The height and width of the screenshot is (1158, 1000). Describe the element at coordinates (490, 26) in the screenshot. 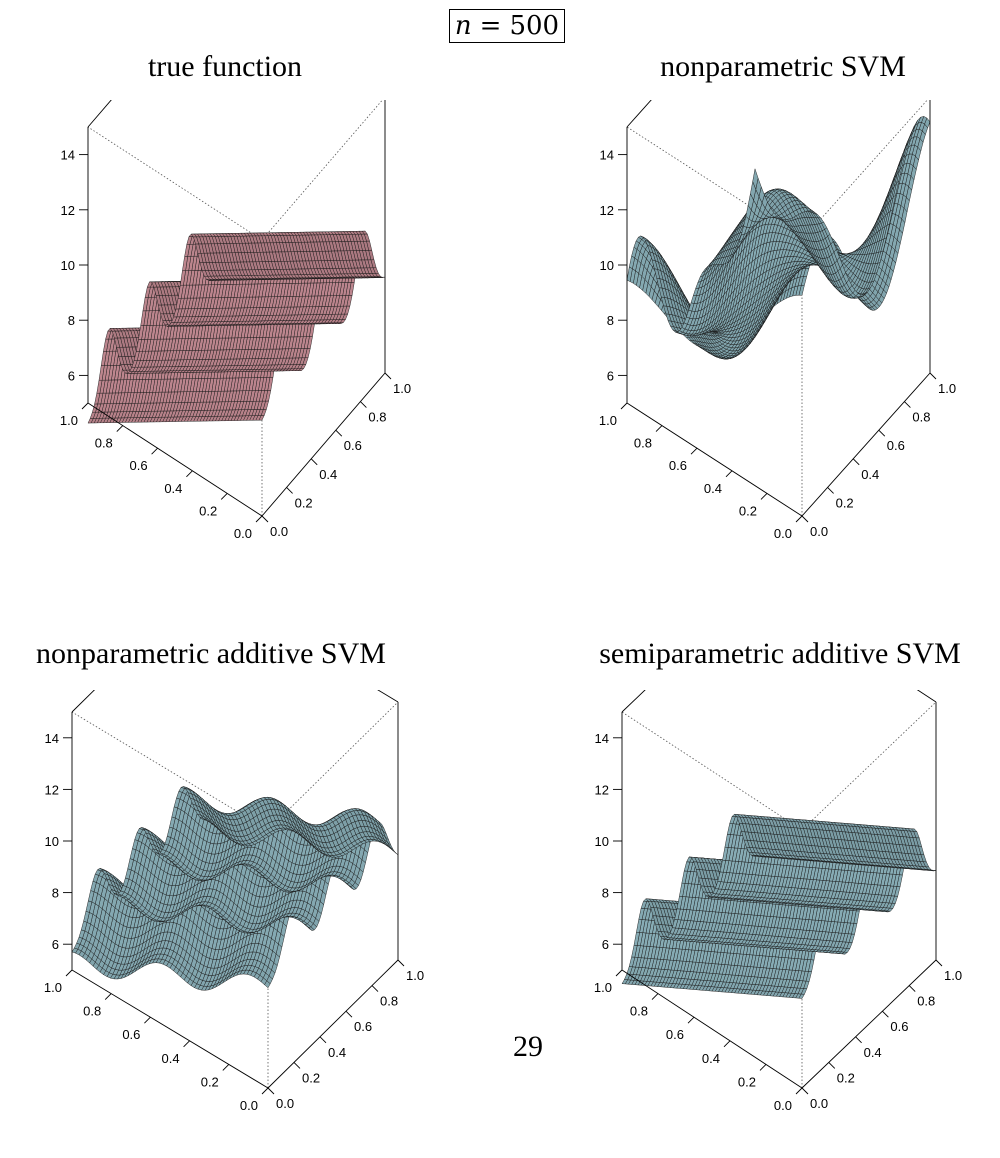

I see `sample-size-equals: =` at that location.